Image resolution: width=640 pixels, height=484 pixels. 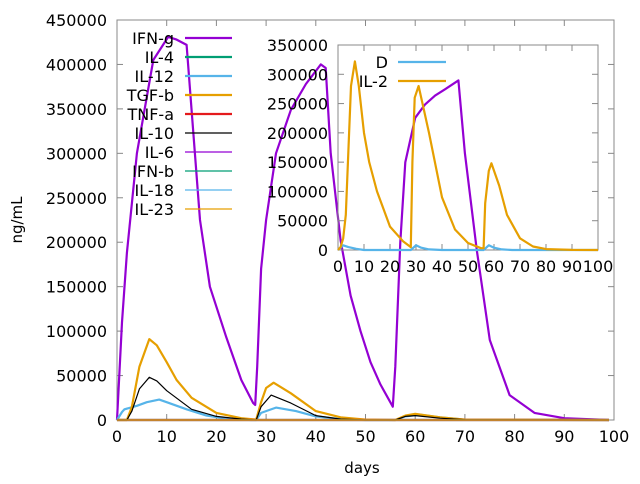 I want to click on y-tick-label: 400000, so click(x=76, y=64).